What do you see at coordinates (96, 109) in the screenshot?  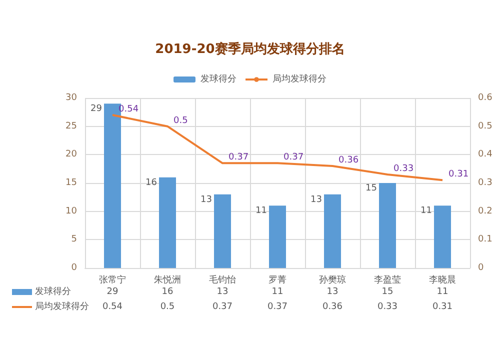 I see `text: 29` at bounding box center [96, 109].